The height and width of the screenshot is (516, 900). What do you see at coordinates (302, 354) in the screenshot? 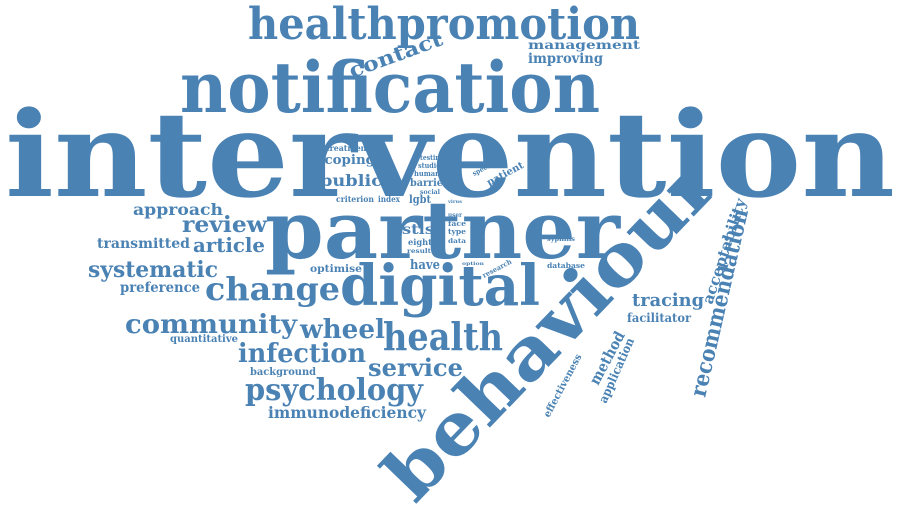
I see `word-infection: infection` at bounding box center [302, 354].